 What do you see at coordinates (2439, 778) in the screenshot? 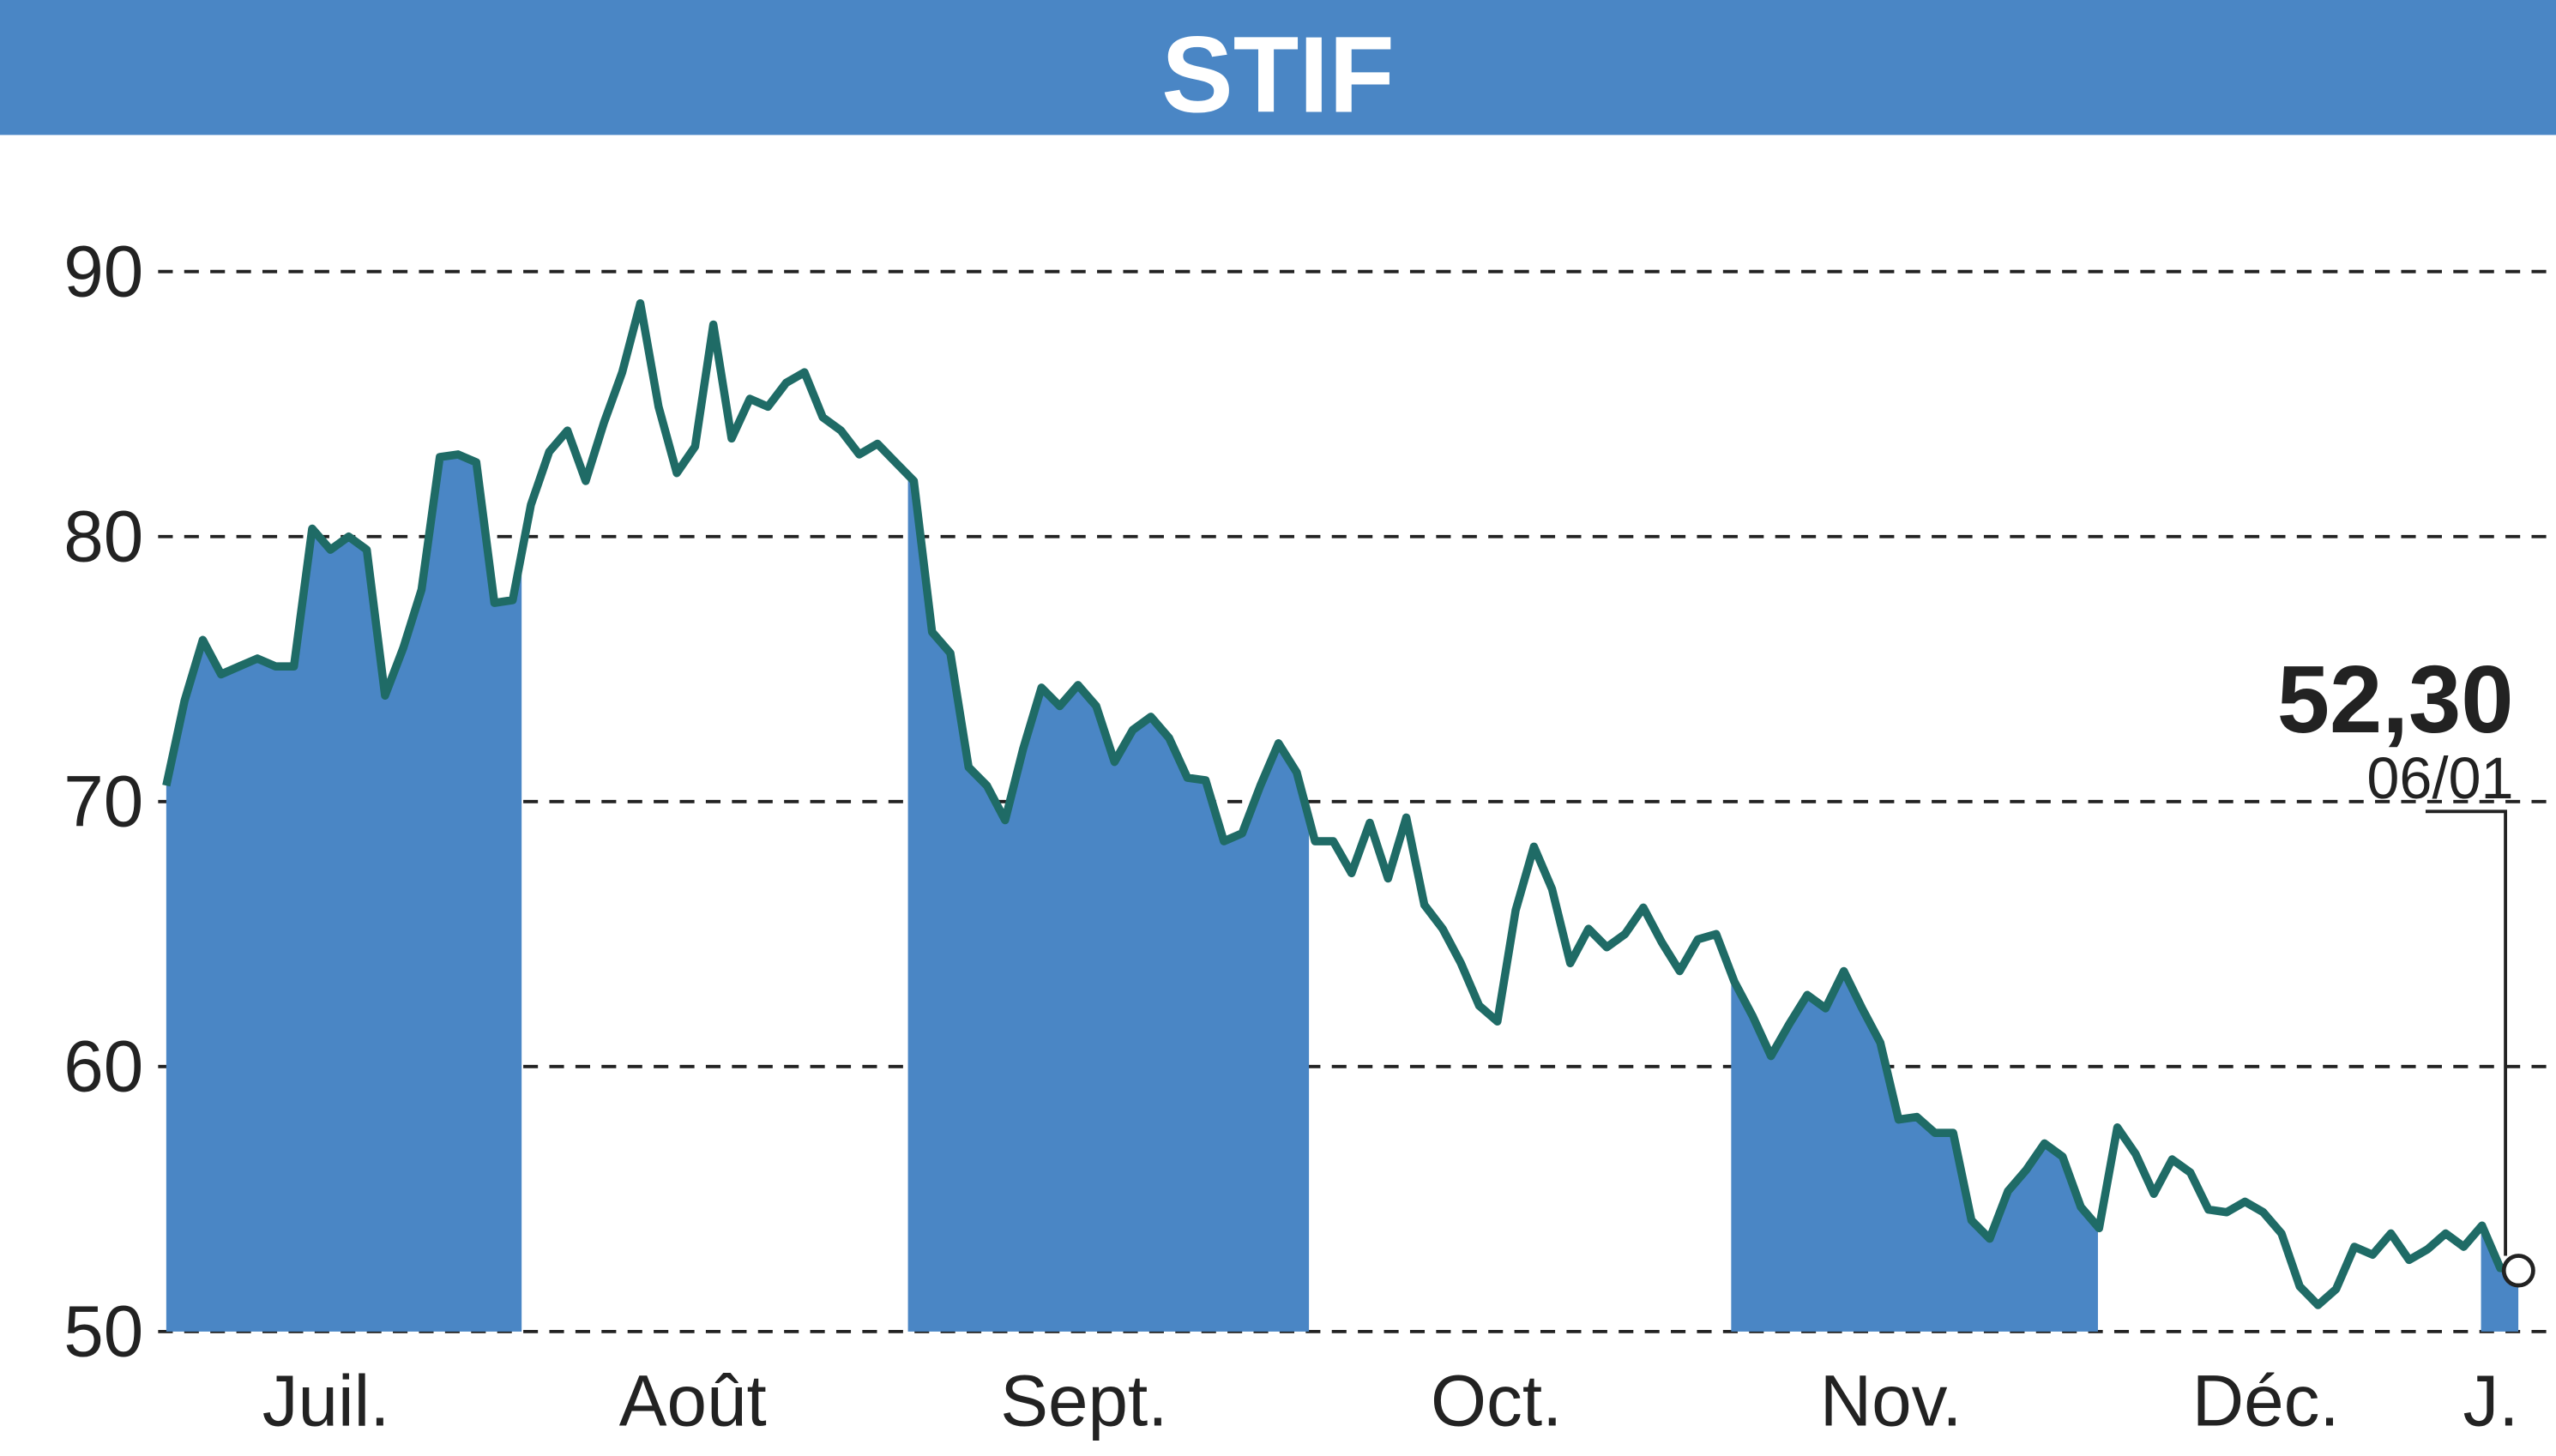
I see `last-date: 06/01` at bounding box center [2439, 778].